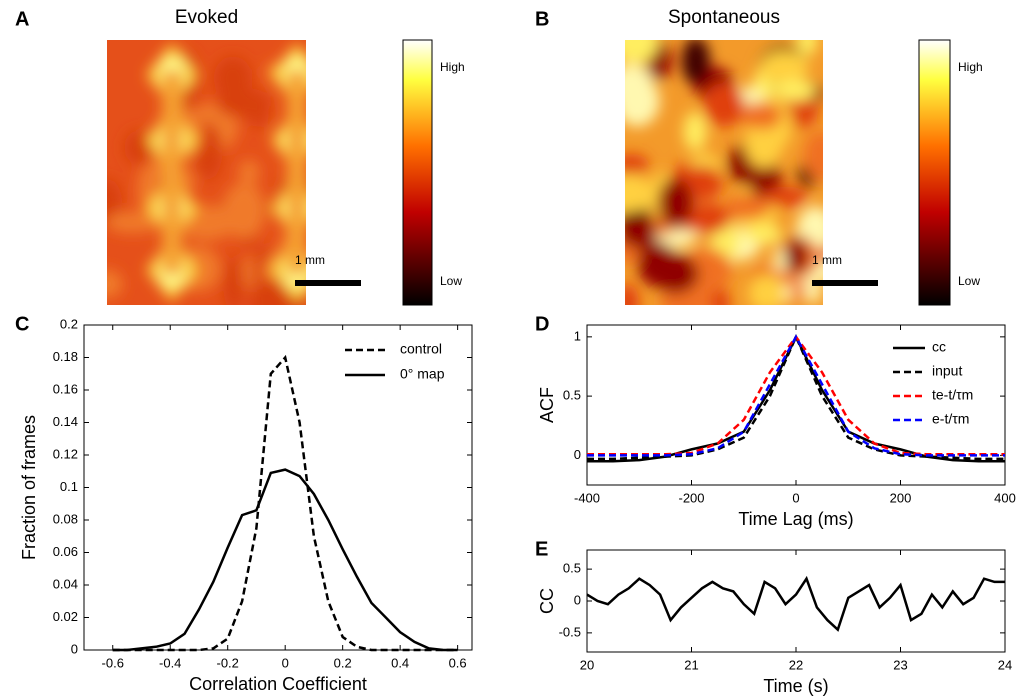 The width and height of the screenshot is (1019, 700). What do you see at coordinates (796, 664) in the screenshot?
I see `x-tick-label: 22` at bounding box center [796, 664].